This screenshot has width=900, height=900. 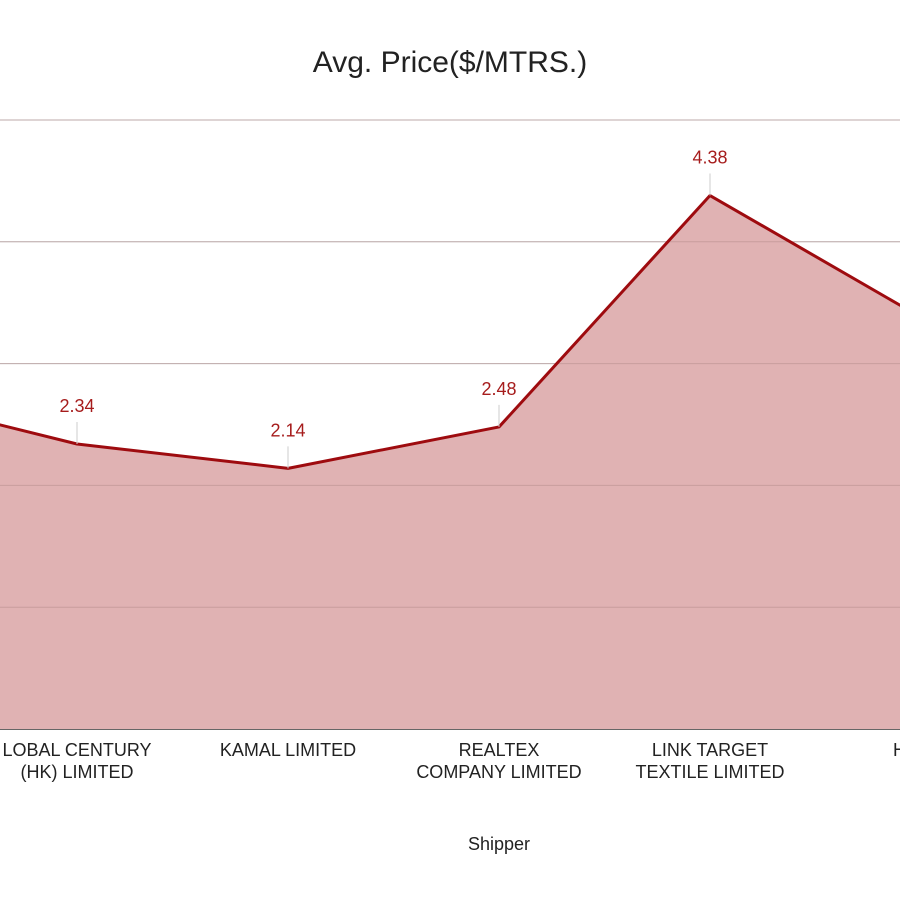 I want to click on data-label: 2.48, so click(x=498, y=389).